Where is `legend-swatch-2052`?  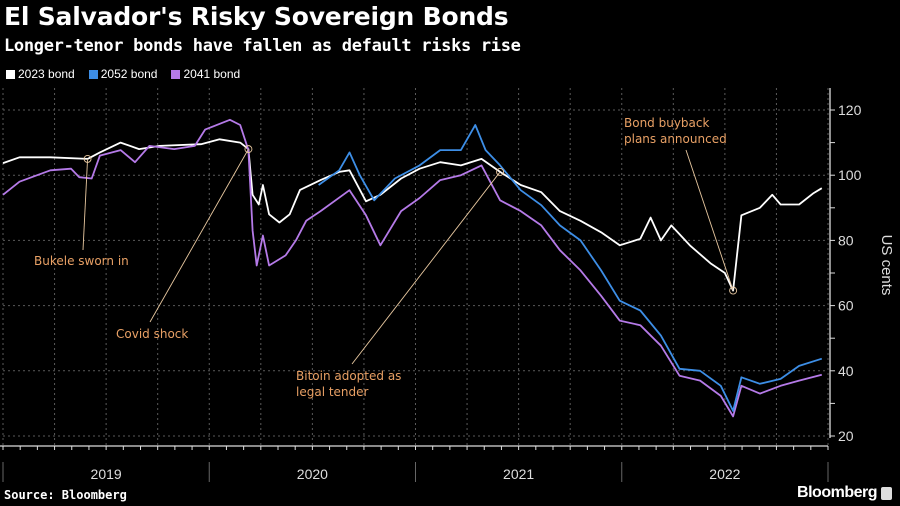
legend-swatch-2052 is located at coordinates (93, 74).